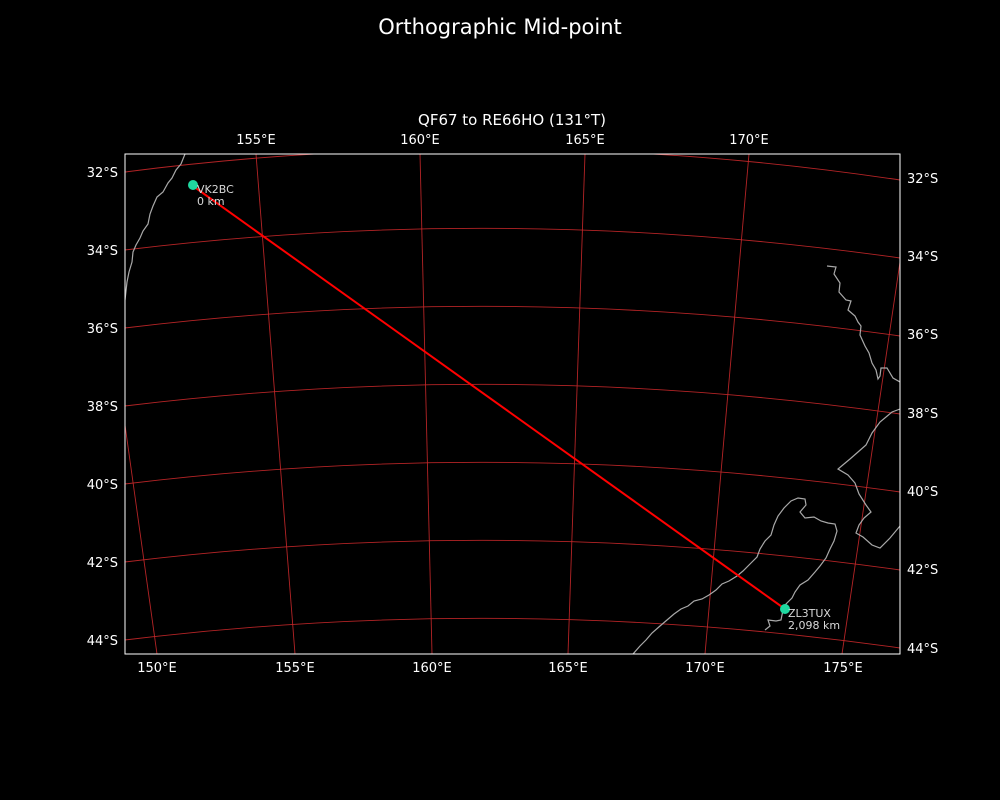  I want to click on station-distance: 0 km, so click(211, 201).